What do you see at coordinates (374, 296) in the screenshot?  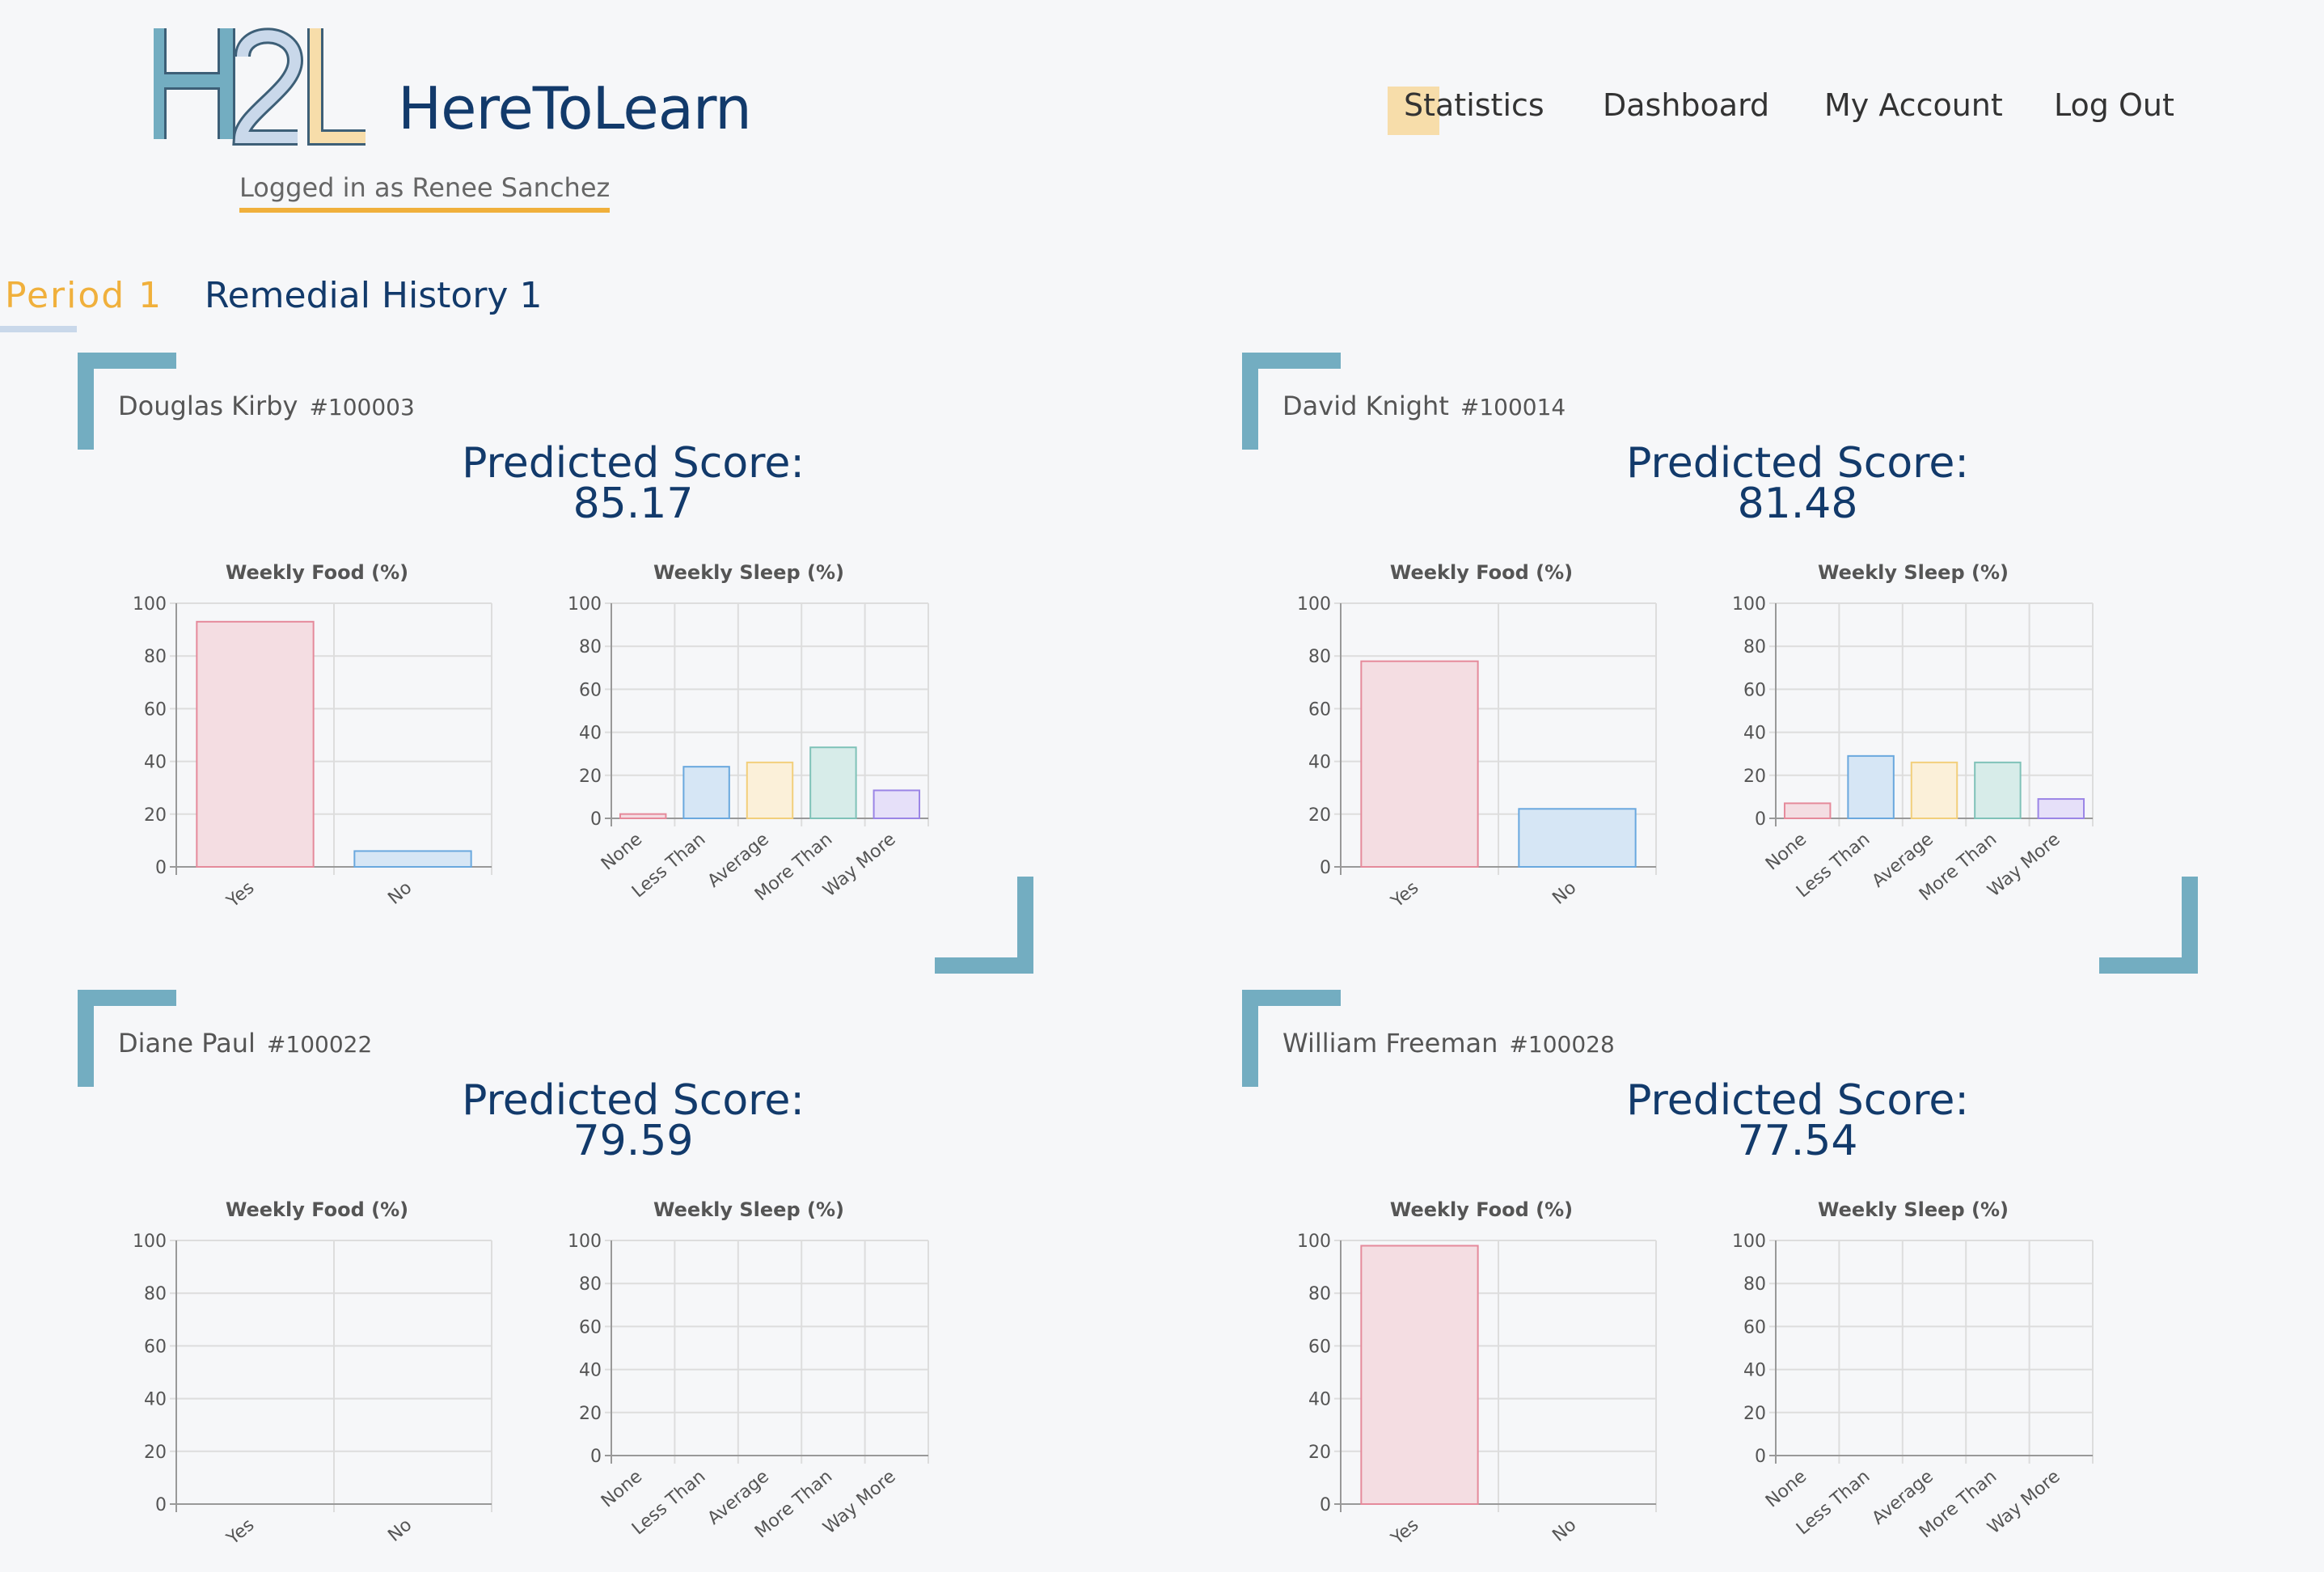 I see `class-title: Remedial History 1` at bounding box center [374, 296].